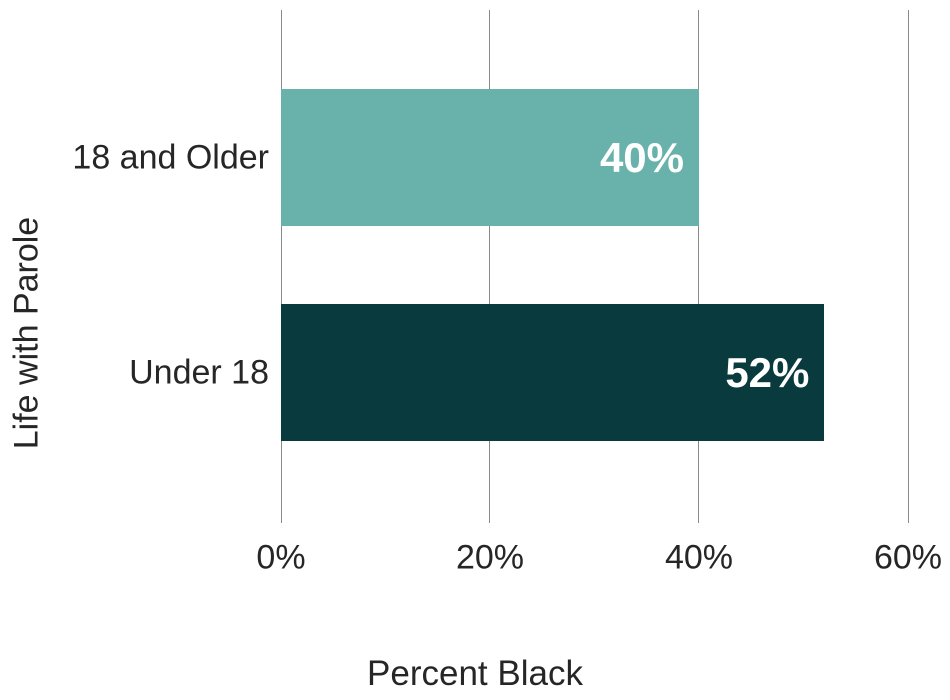  I want to click on x-tick-label-60%: 60%, so click(908, 557).